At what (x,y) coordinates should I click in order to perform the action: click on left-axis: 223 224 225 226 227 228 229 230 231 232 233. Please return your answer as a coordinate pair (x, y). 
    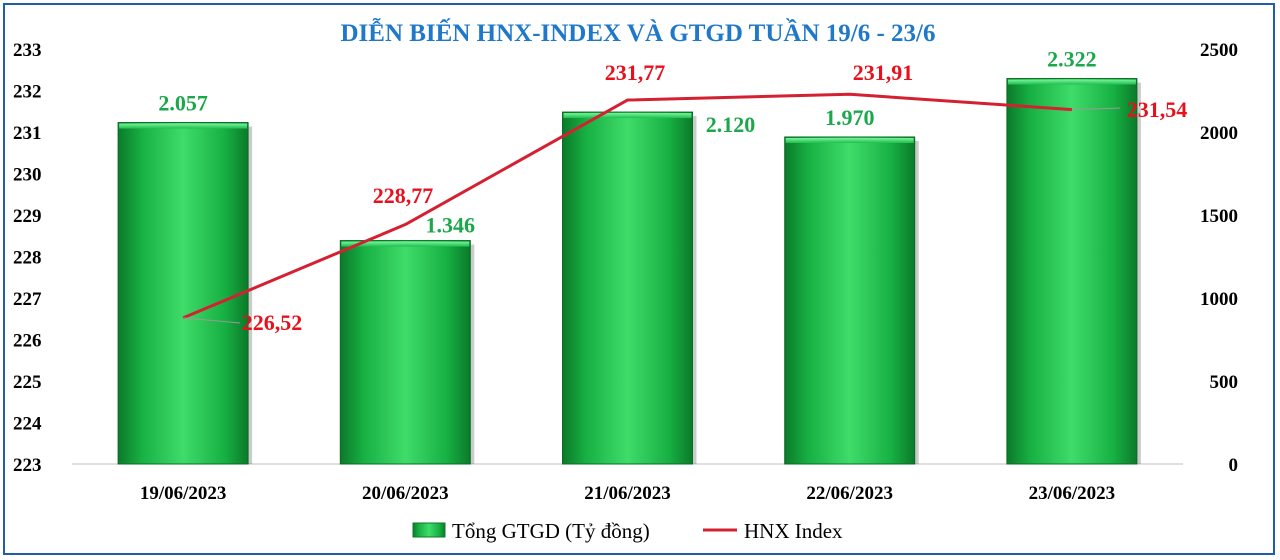
    Looking at the image, I should click on (27, 258).